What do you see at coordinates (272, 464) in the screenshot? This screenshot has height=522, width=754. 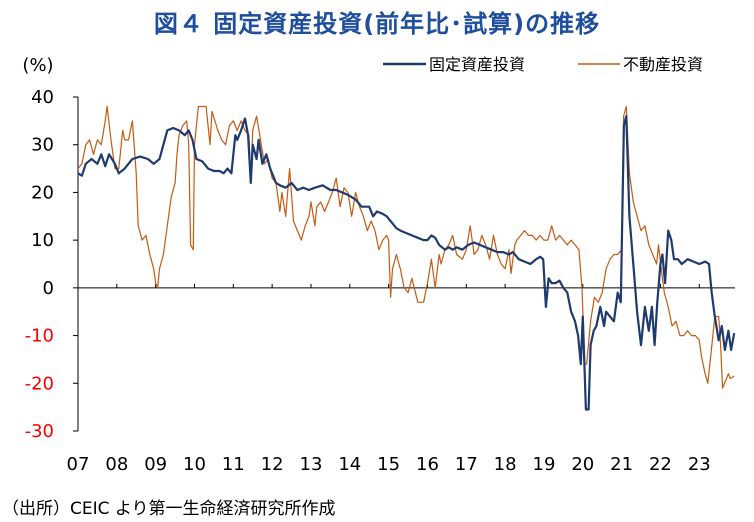 I see `x-tick-label: 12` at bounding box center [272, 464].